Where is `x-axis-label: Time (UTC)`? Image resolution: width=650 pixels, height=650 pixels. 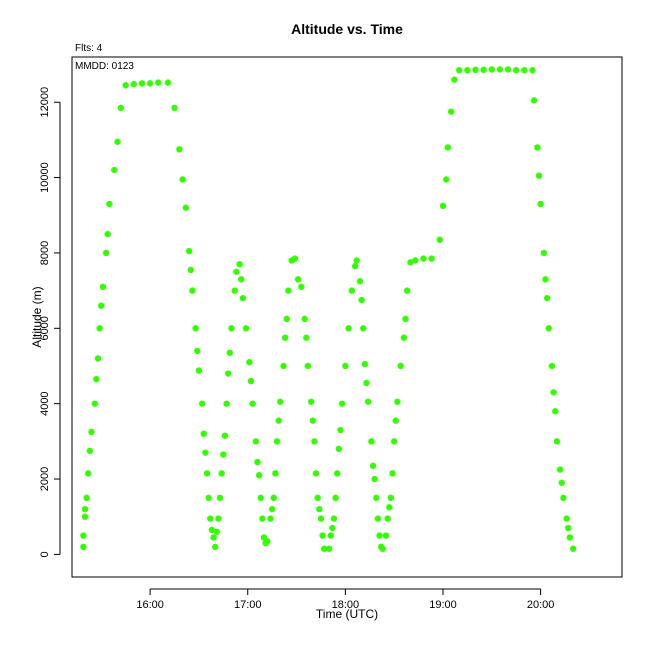 x-axis-label: Time (UTC) is located at coordinates (347, 614).